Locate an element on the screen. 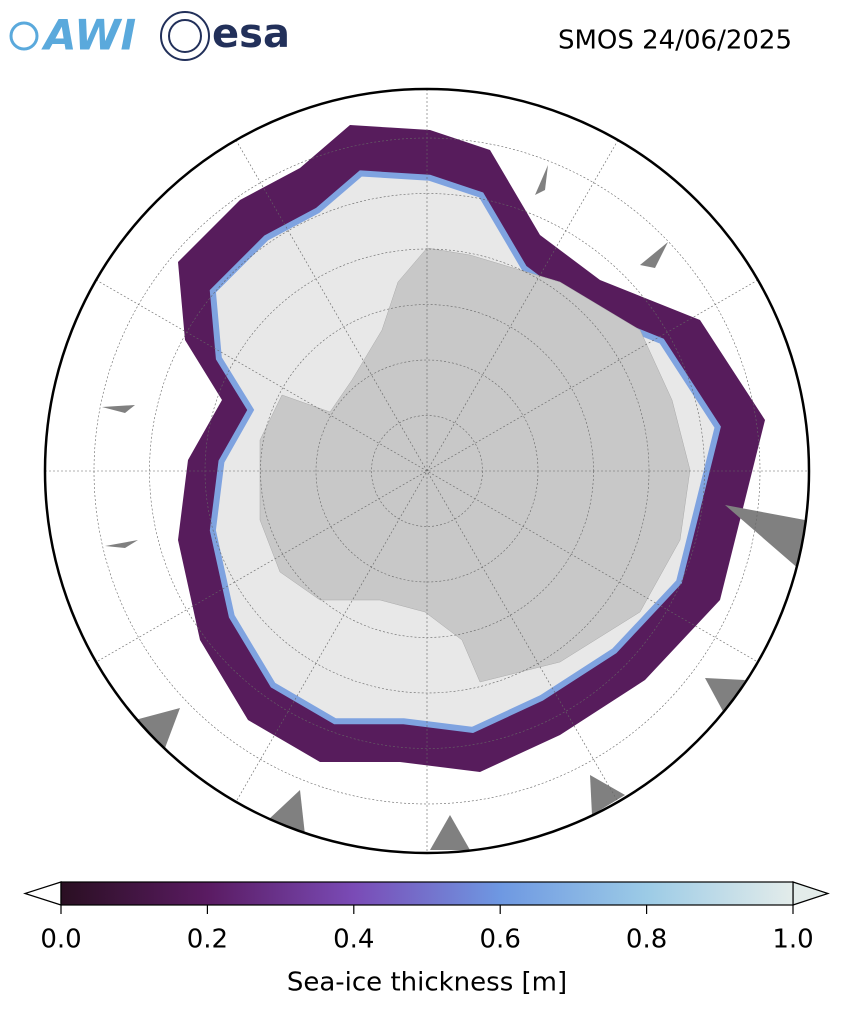 The height and width of the screenshot is (1026, 854). colorbar-tick-label: 0.0 is located at coordinates (60, 940).